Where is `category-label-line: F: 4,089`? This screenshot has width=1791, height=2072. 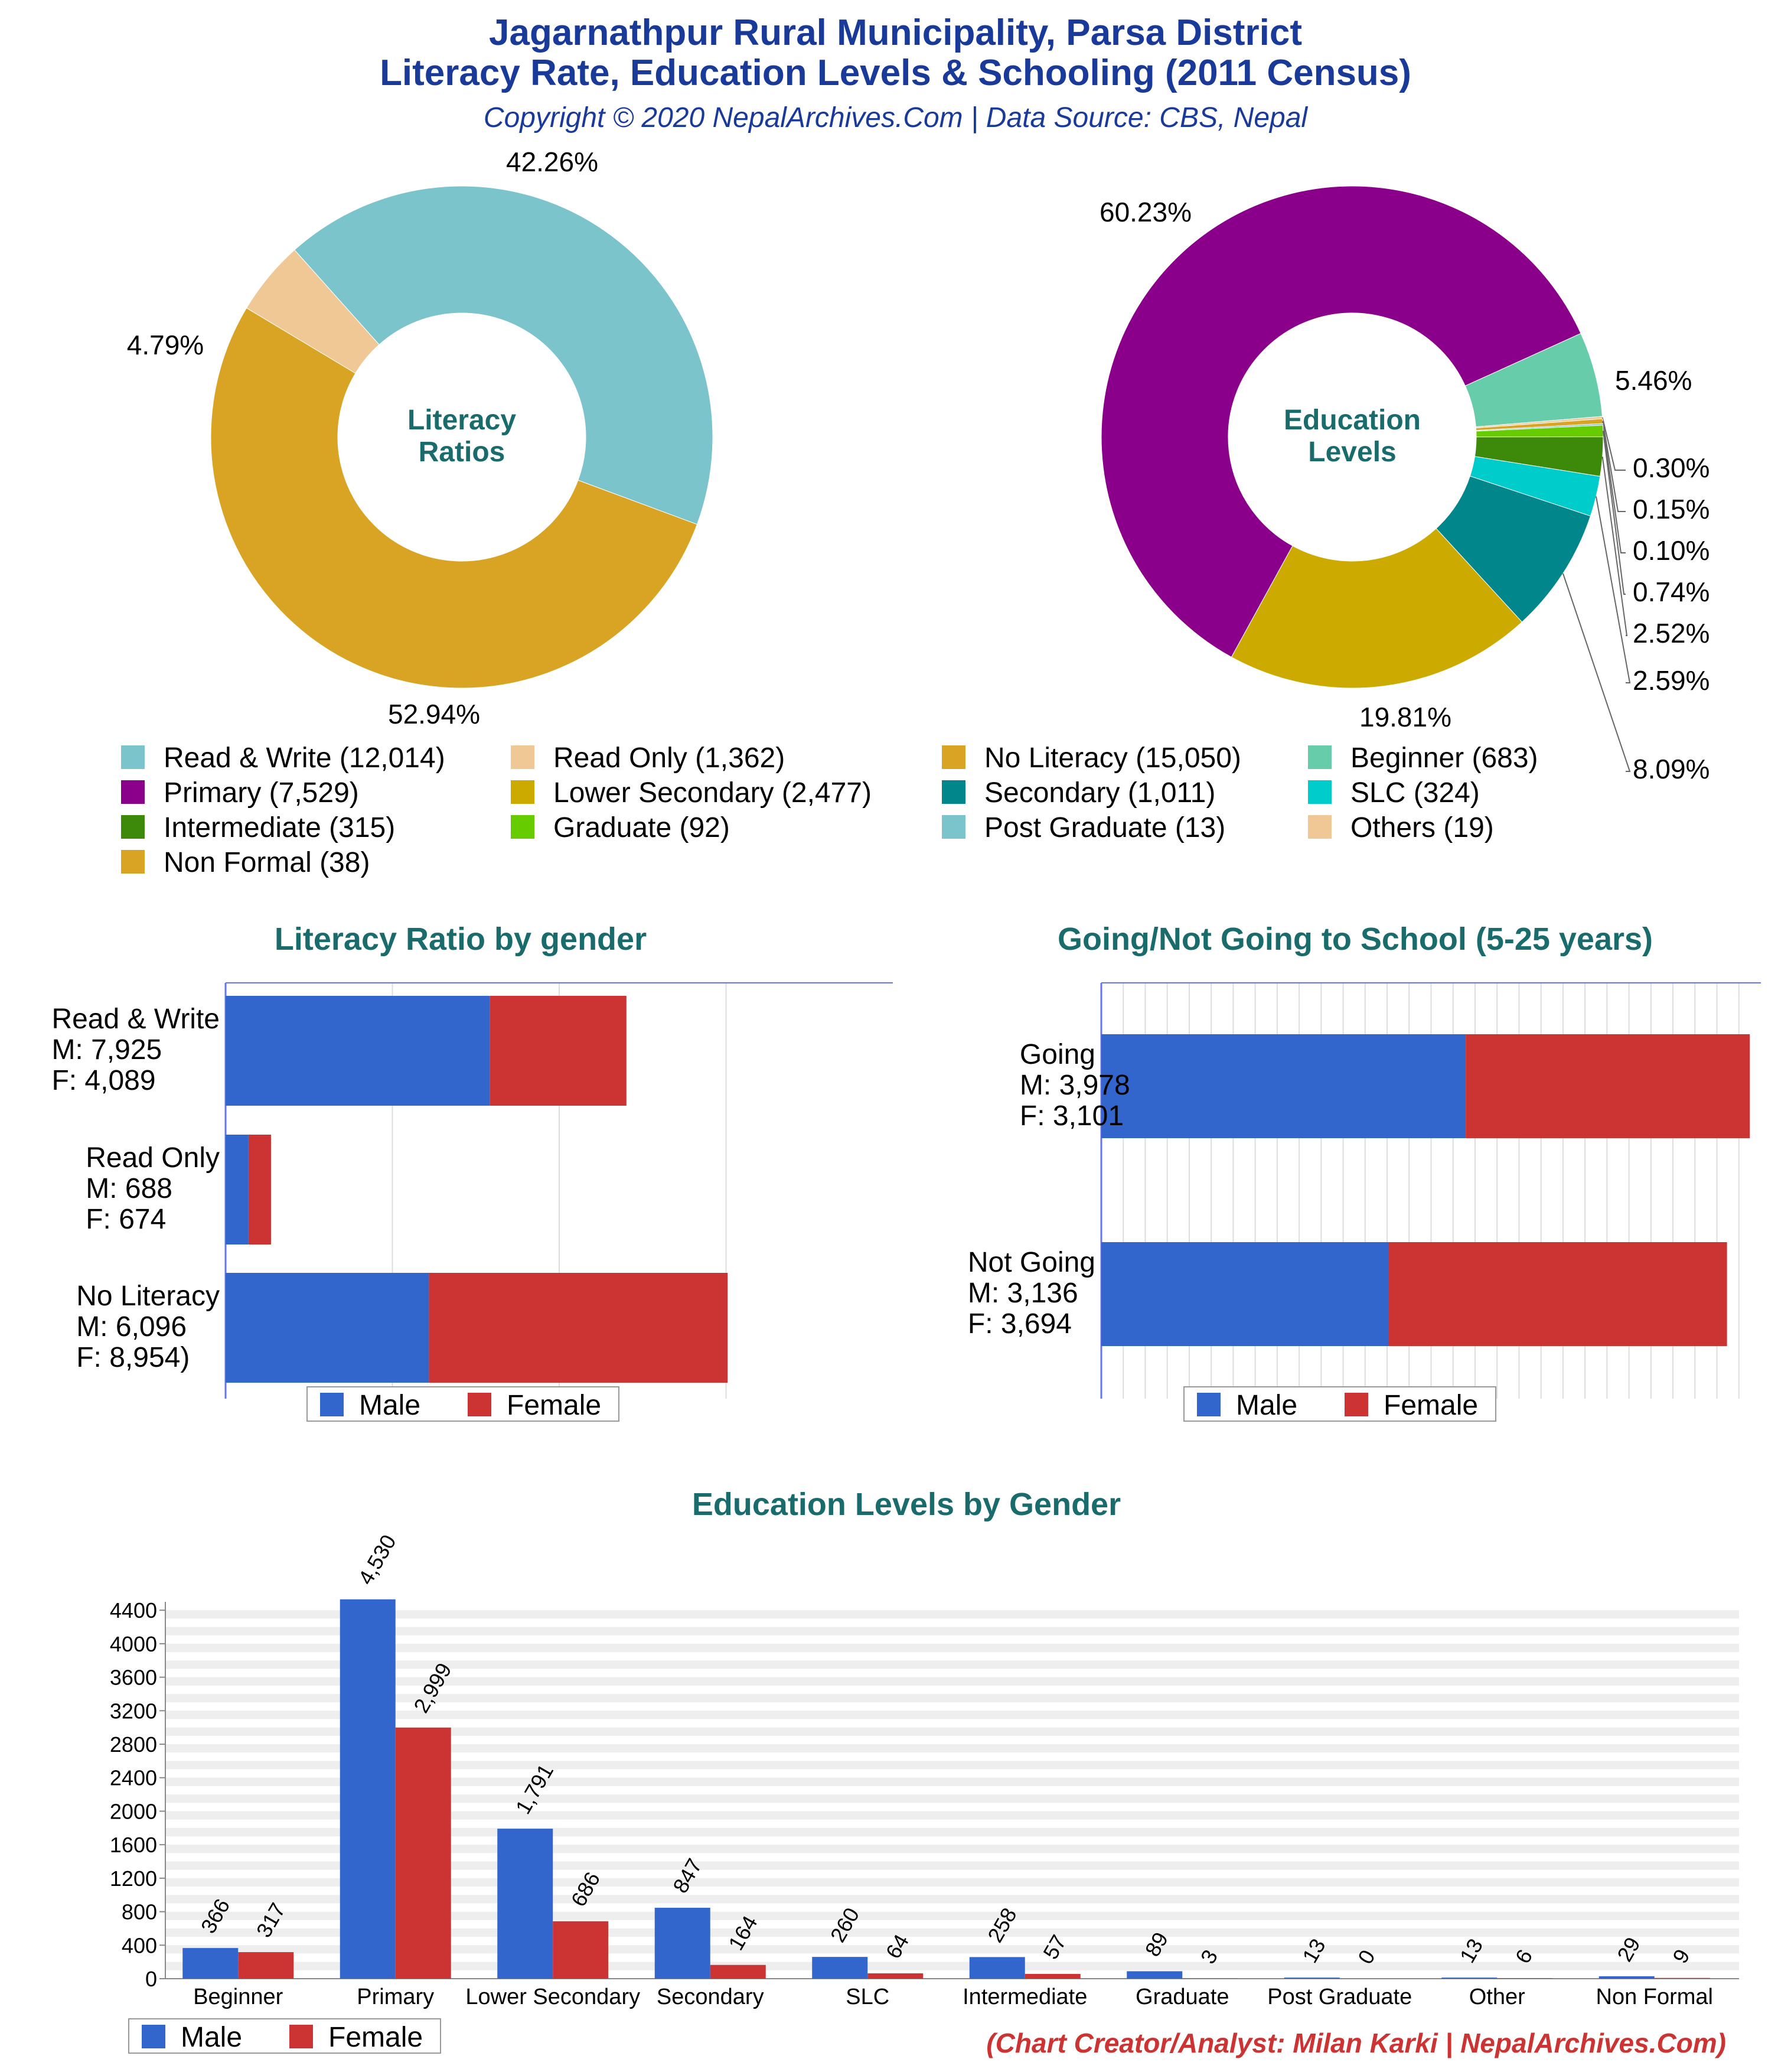 category-label-line: F: 4,089 is located at coordinates (103, 1080).